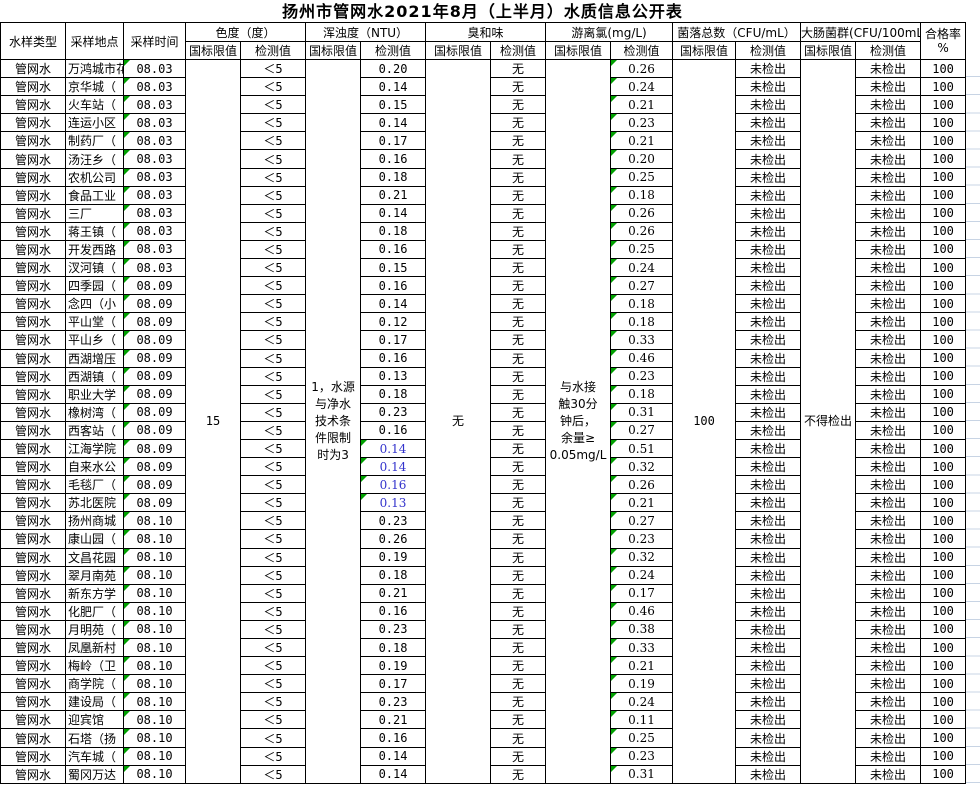 Image resolution: width=980 pixels, height=785 pixels. Describe the element at coordinates (94, 41) in the screenshot. I see `header-location: 采样地点` at that location.